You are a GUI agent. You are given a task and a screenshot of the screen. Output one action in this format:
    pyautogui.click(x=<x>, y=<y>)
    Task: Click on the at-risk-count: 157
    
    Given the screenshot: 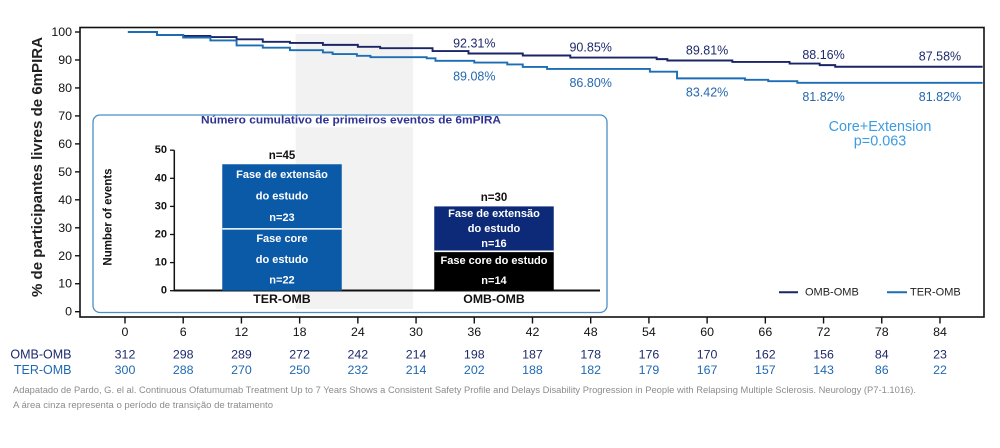 What is the action you would take?
    pyautogui.click(x=765, y=370)
    